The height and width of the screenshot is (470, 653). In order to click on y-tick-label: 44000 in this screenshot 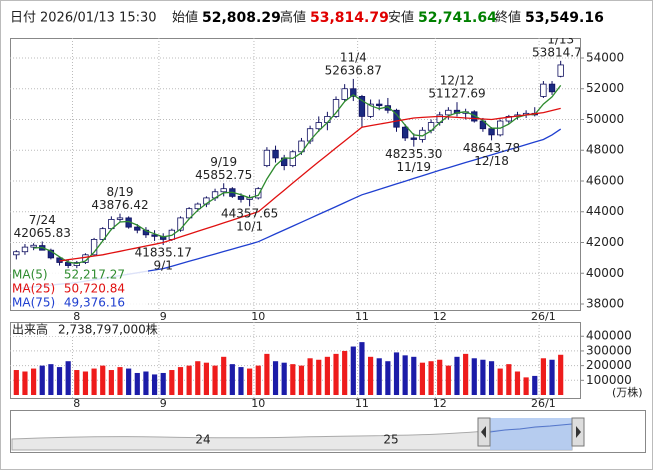, I will do `click(605, 211)`.